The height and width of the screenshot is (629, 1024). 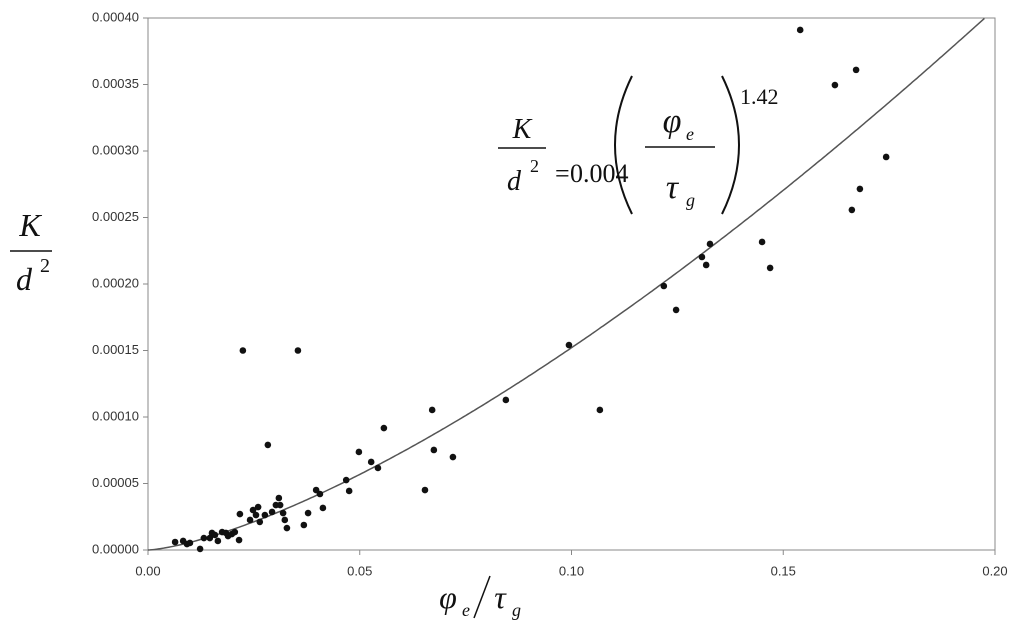 What do you see at coordinates (571, 570) in the screenshot?
I see `x-tick-label: 0.10` at bounding box center [571, 570].